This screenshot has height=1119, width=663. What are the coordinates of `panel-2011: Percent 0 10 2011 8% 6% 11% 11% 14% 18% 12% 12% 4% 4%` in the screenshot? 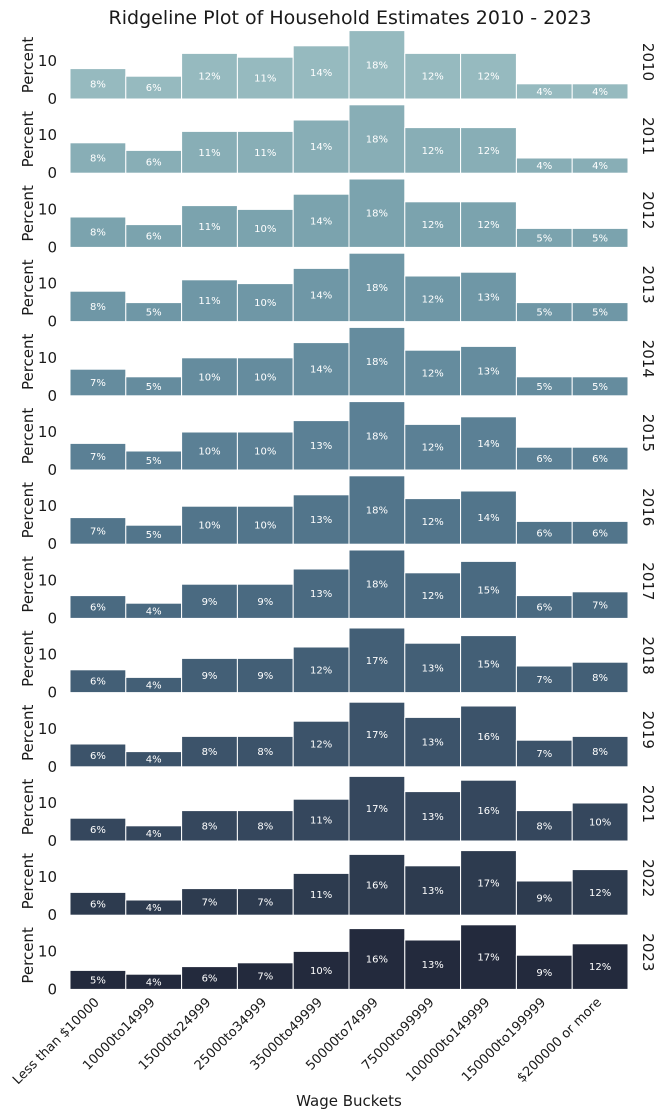 It's located at (338, 143).